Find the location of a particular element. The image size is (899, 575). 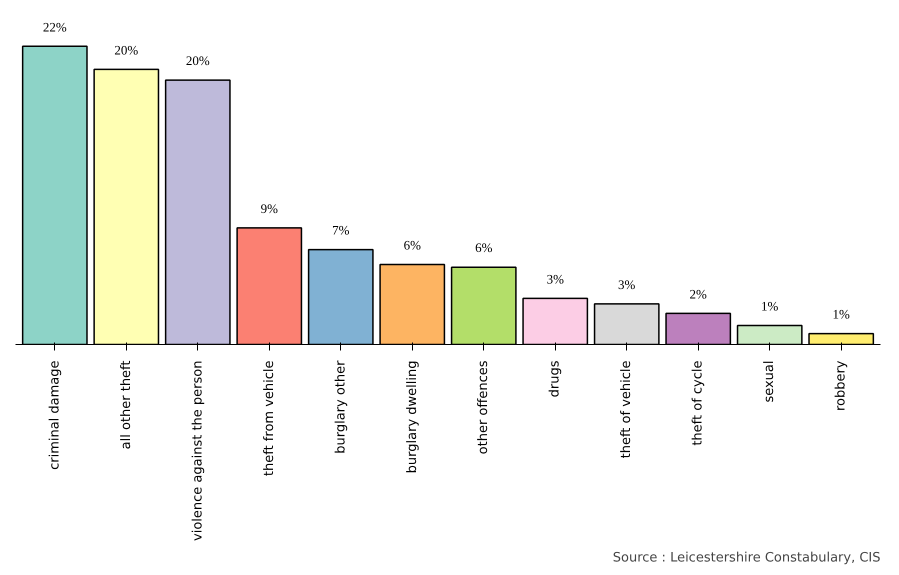

data-label: 7% is located at coordinates (341, 230).